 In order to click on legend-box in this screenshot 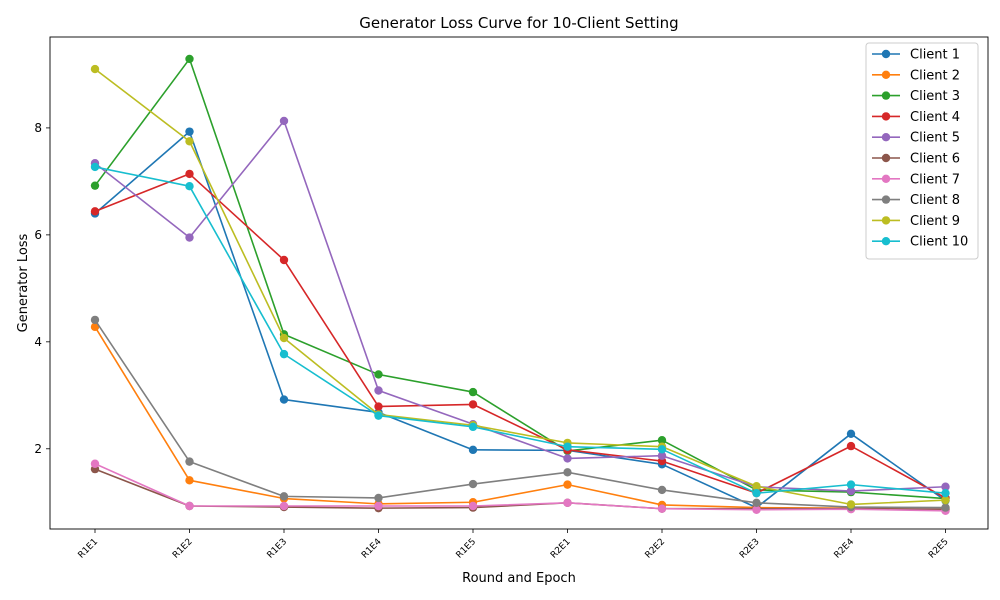, I will do `click(922, 151)`.